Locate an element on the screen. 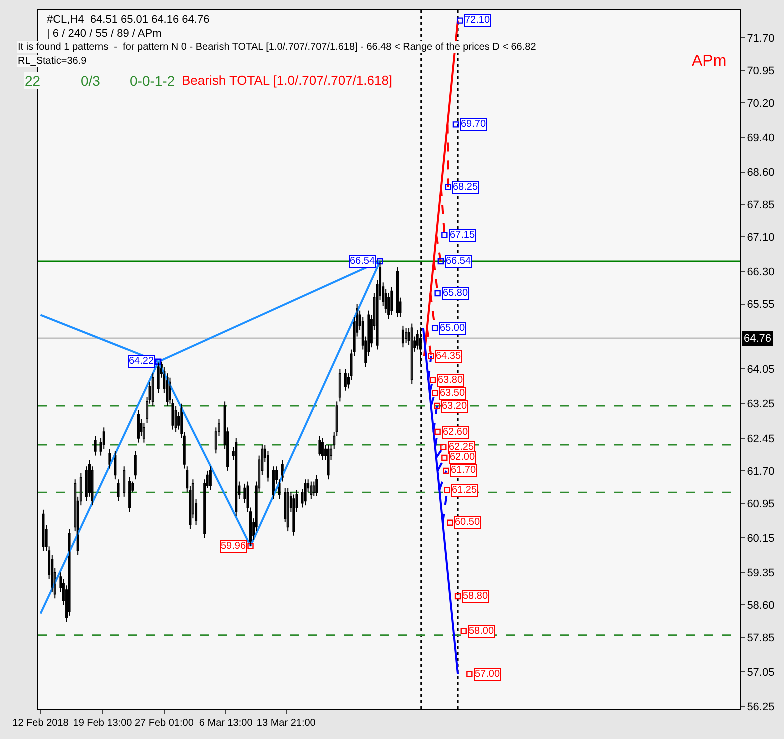  data-label: 58.80 is located at coordinates (475, 596).